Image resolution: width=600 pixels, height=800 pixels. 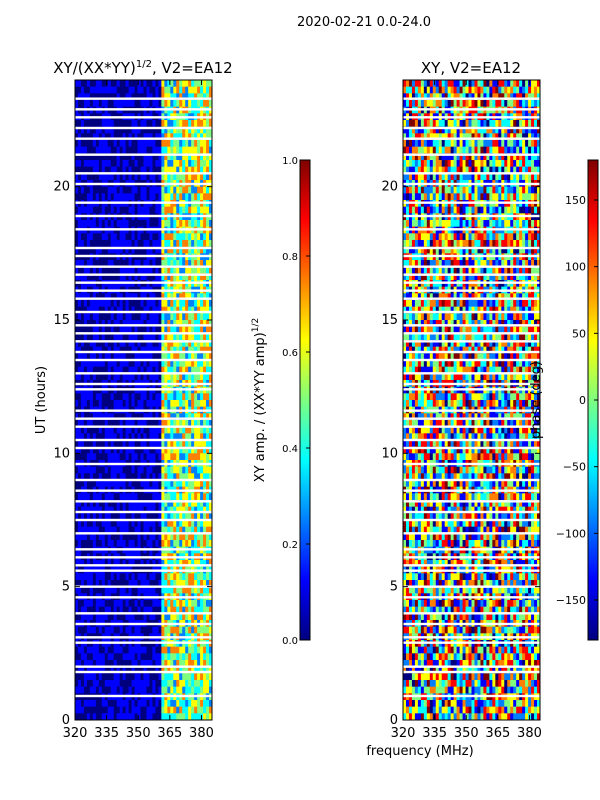 I want to click on data-gap-line, so click(x=143, y=666).